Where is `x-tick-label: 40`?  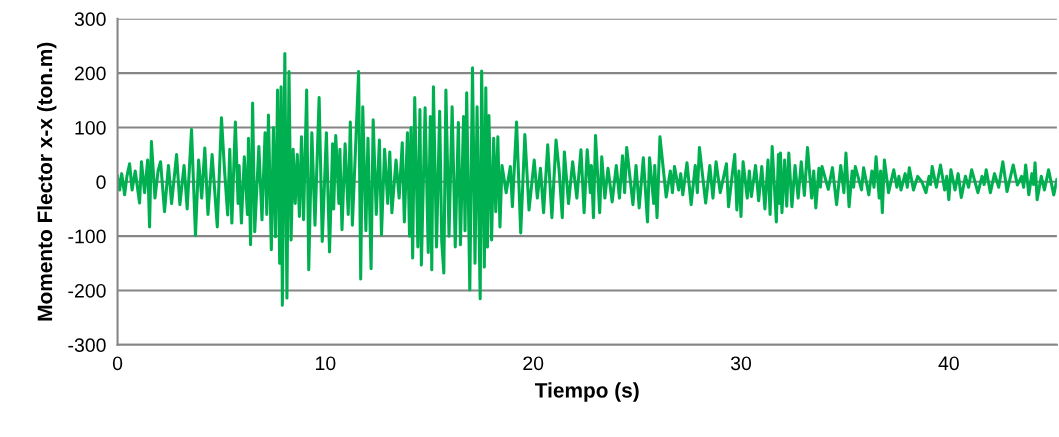
x-tick-label: 40 is located at coordinates (948, 363).